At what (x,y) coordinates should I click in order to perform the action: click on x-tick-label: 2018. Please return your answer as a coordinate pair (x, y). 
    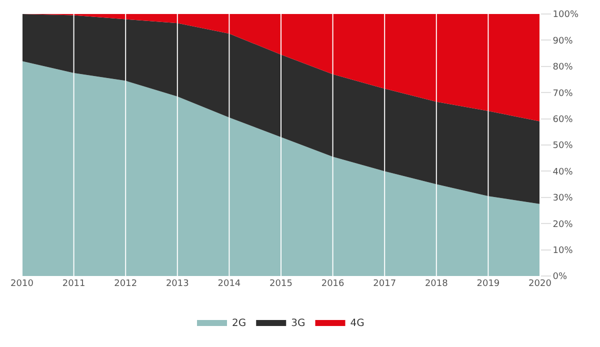
    Looking at the image, I should click on (436, 284).